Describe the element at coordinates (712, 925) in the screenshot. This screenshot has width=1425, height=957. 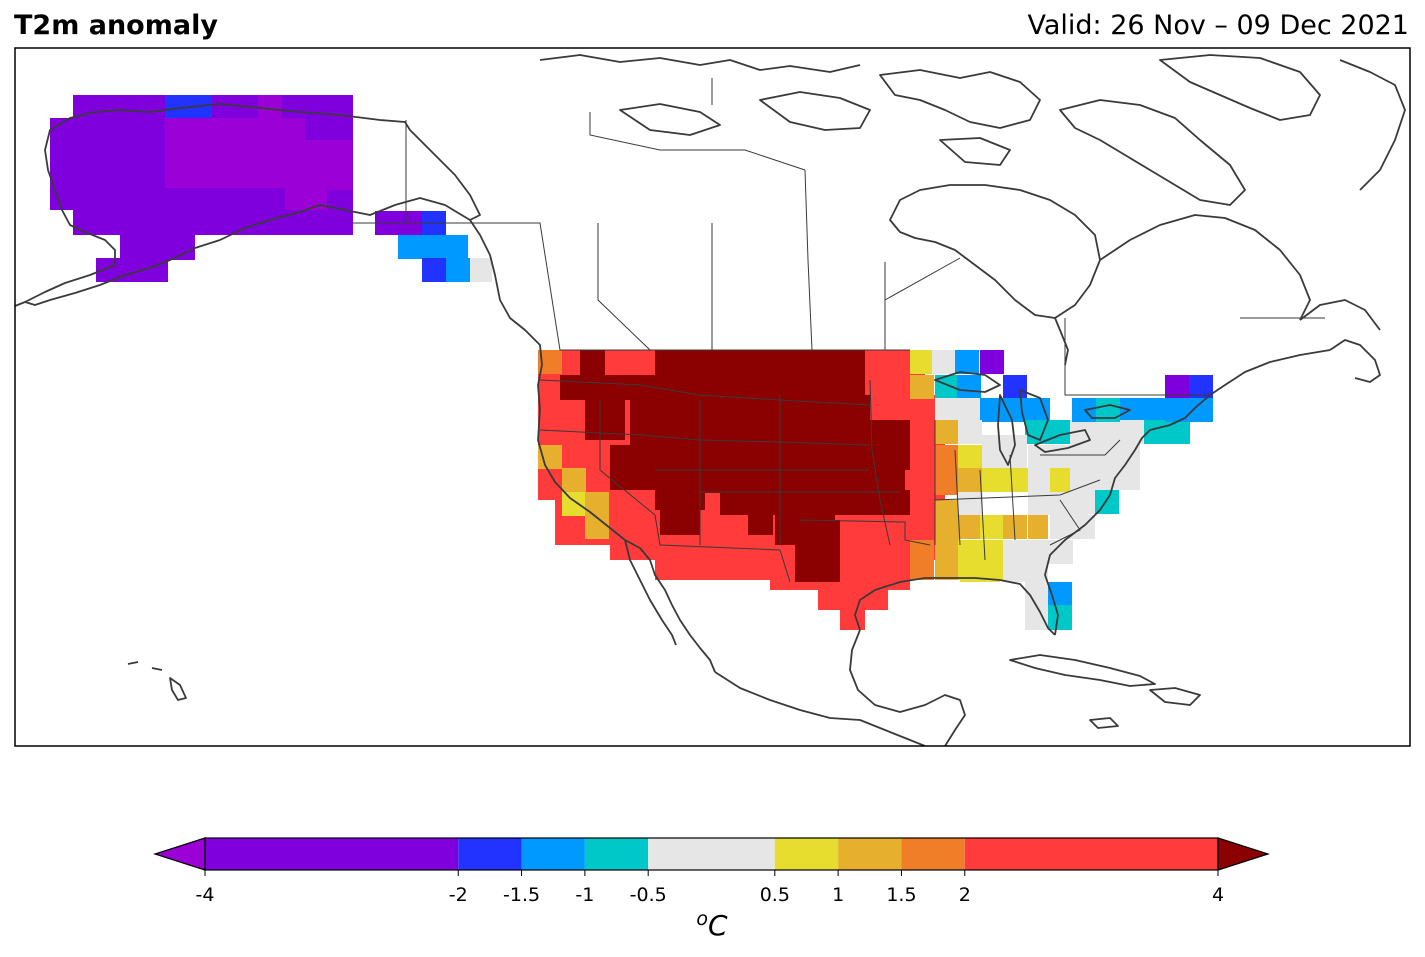
I see `colorbar-unit-label: oC` at that location.